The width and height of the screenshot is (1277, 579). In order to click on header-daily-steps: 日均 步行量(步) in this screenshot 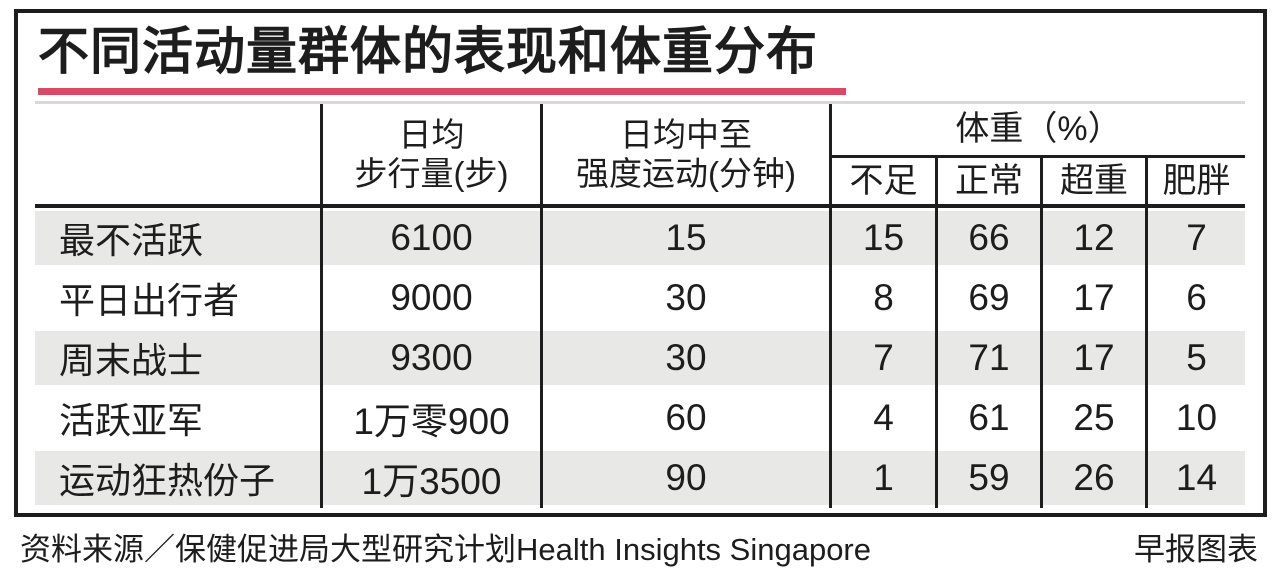, I will do `click(430, 154)`.